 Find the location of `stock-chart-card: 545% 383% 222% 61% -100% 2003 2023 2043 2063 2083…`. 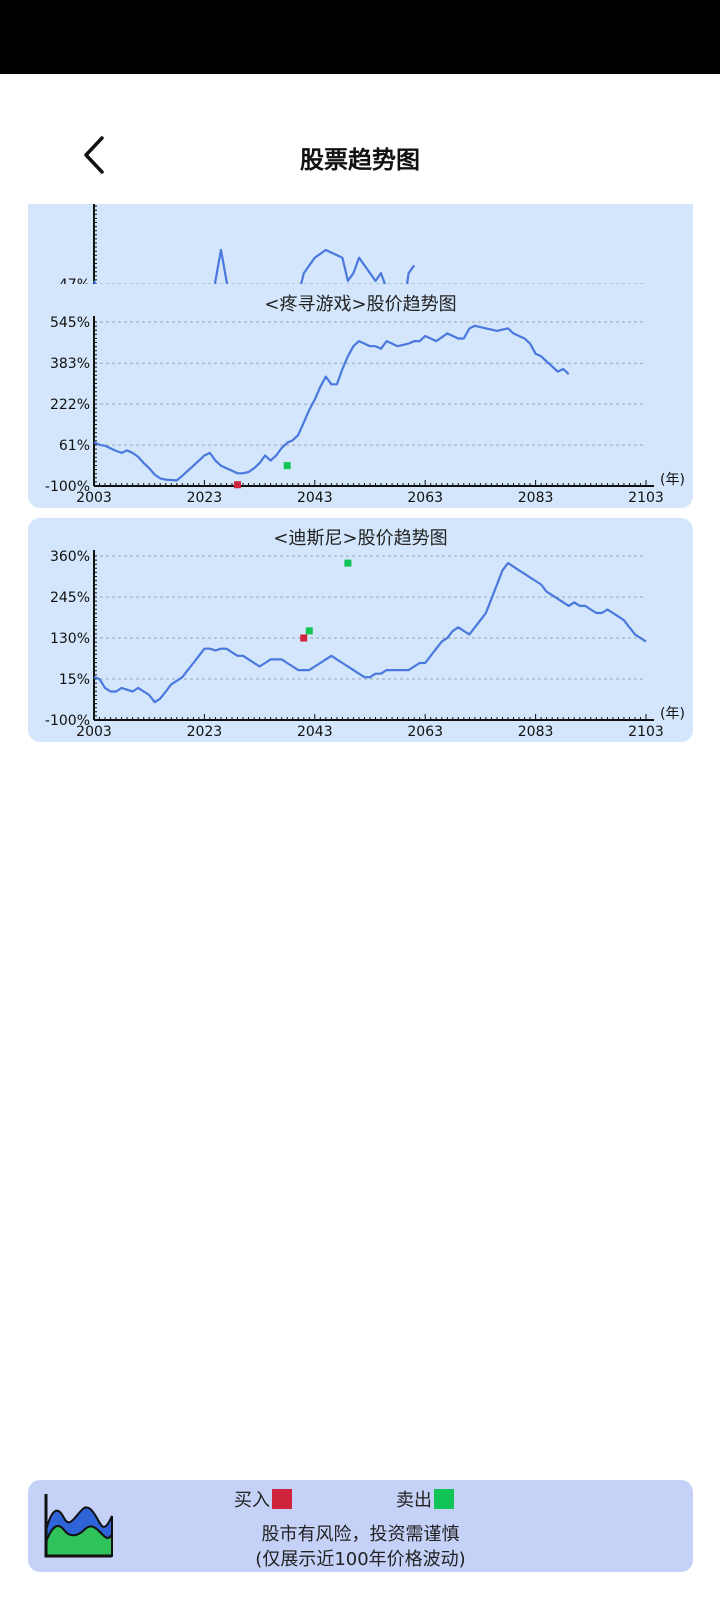

stock-chart-card: 545% 383% 222% 61% -100% 2003 2023 2043 2063 2083… is located at coordinates (360, 396).